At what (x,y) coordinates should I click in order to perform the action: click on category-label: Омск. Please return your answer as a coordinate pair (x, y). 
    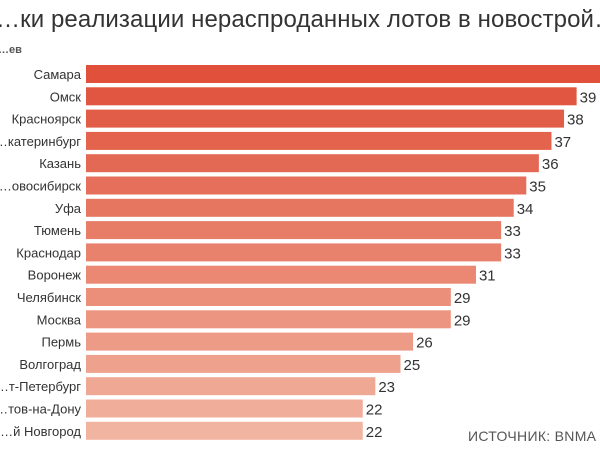
    Looking at the image, I should click on (66, 96).